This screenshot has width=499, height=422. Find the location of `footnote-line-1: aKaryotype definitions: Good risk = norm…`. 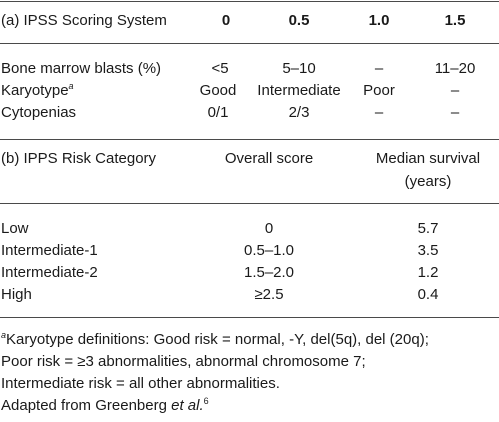

footnote-line-1: aKaryotype definitions: Good risk = norm… is located at coordinates (215, 340).